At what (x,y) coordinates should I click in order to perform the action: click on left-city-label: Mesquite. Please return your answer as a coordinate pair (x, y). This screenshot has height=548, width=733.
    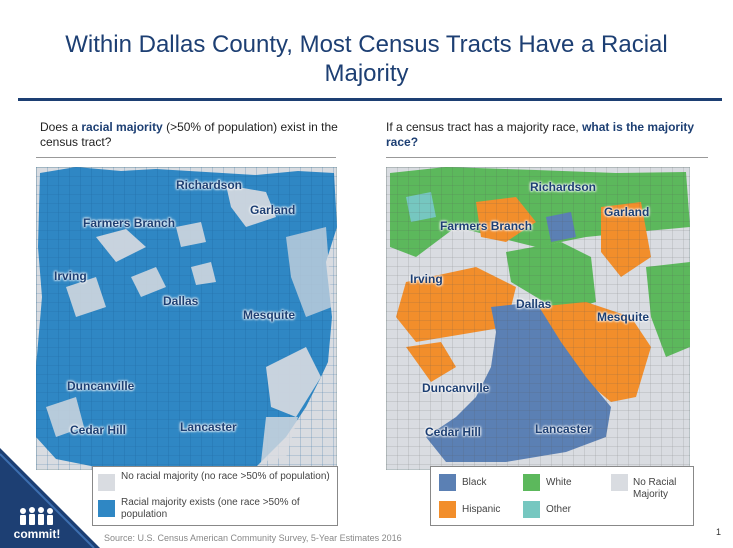
    Looking at the image, I should click on (269, 315).